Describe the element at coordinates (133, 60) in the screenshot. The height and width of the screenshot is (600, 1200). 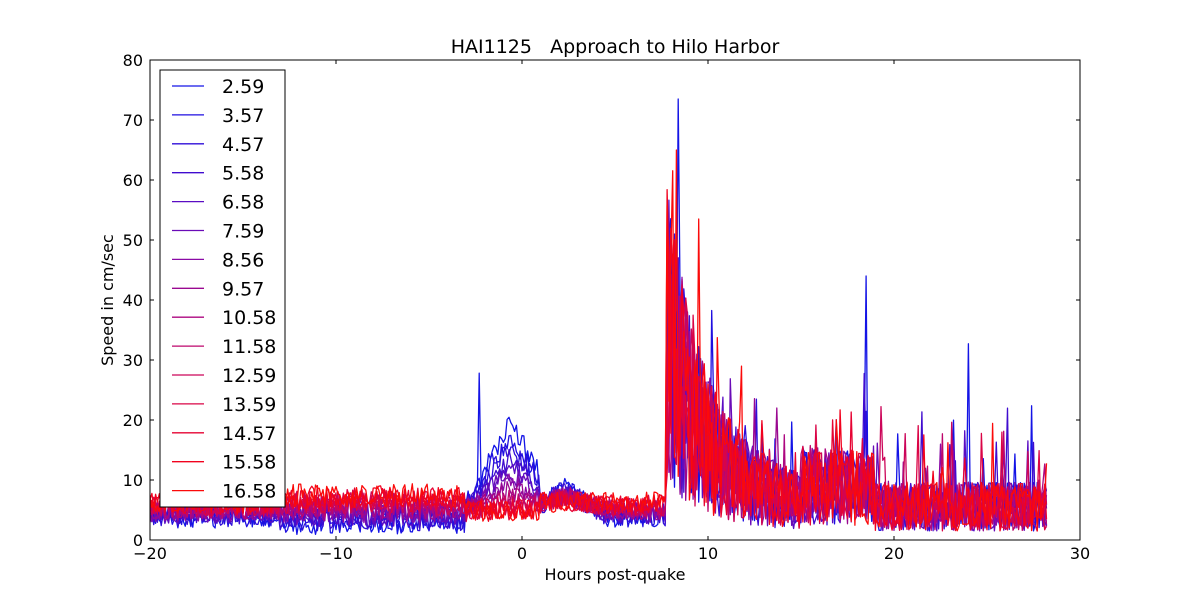
I see `y-tick-label: 80` at that location.